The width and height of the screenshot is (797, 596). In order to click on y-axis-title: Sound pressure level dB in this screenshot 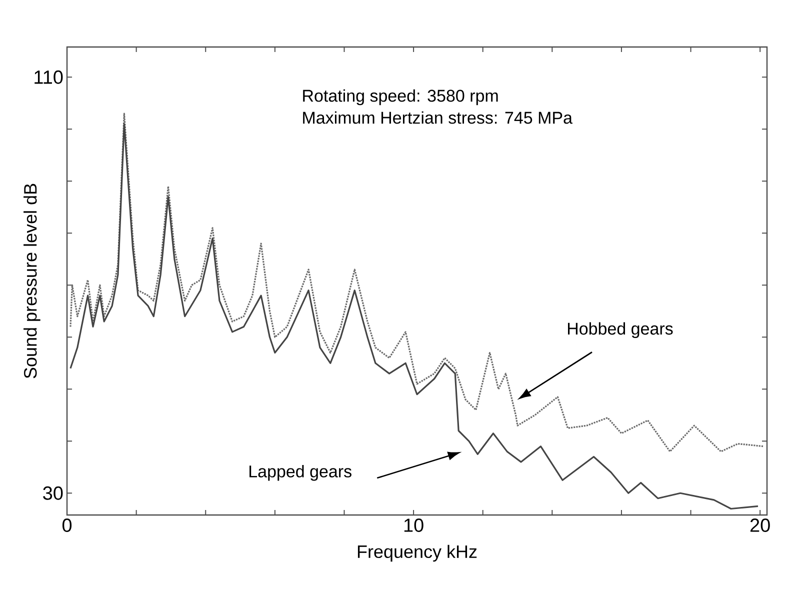, I will do `click(32, 281)`.